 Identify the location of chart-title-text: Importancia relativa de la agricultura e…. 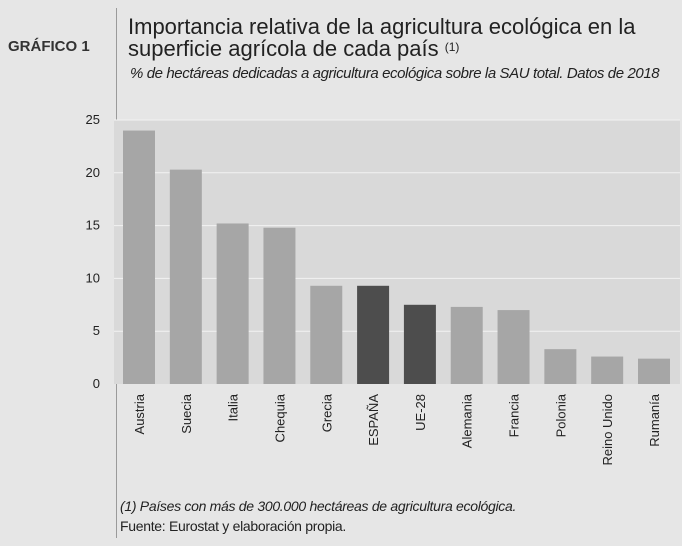
(382, 37).